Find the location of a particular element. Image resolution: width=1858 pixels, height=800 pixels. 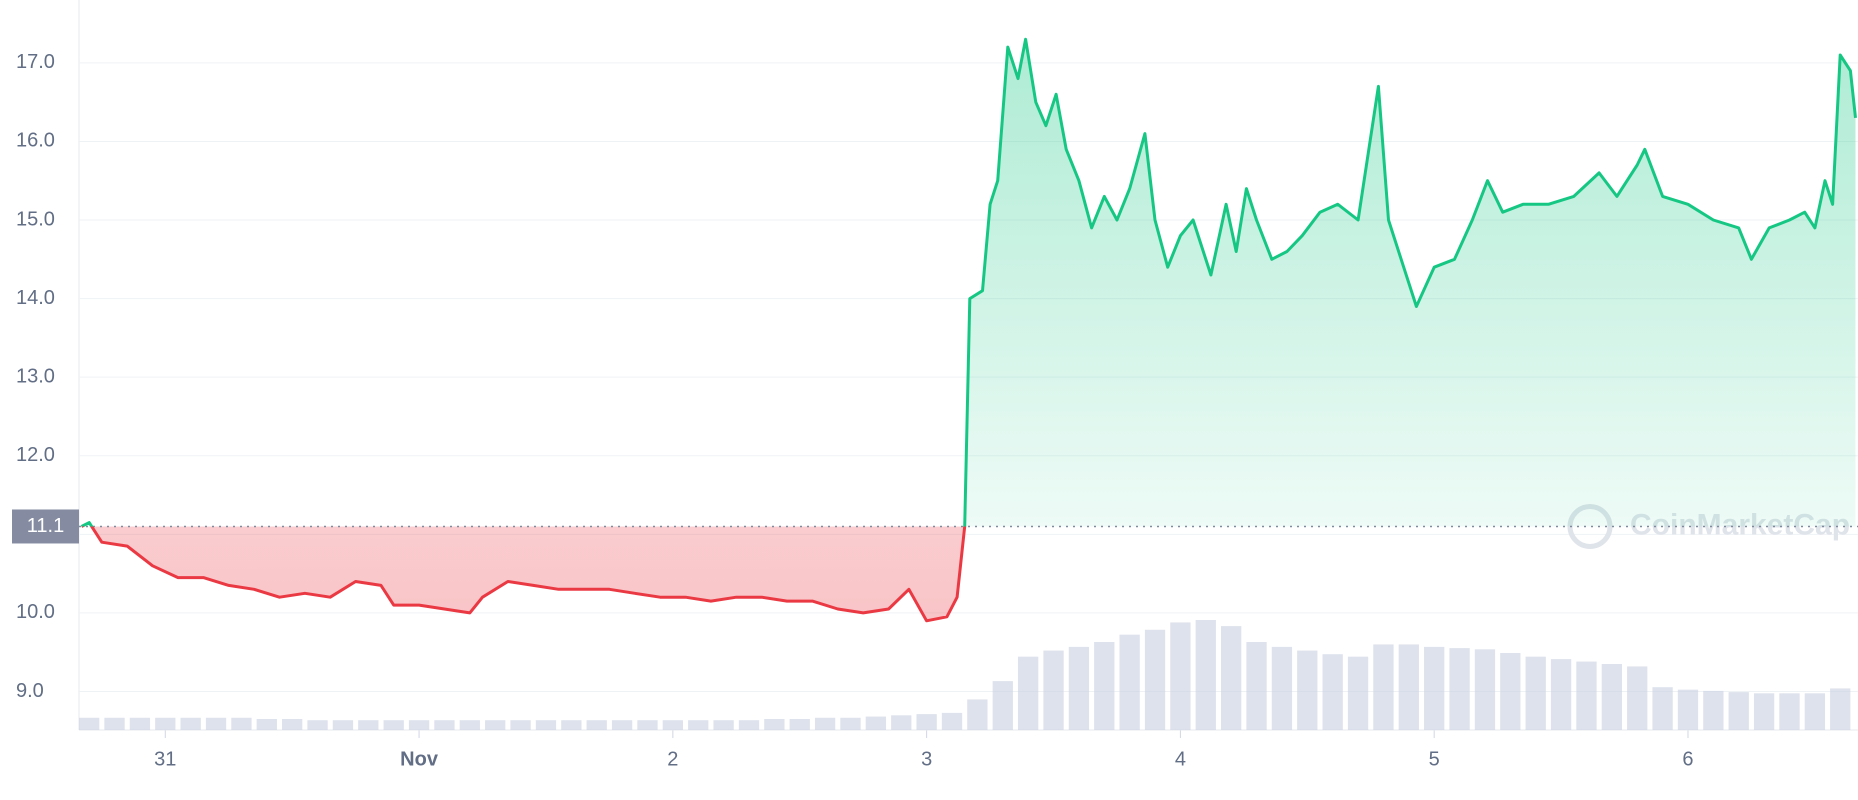

y-tick-label: 12.0 is located at coordinates (35, 455).